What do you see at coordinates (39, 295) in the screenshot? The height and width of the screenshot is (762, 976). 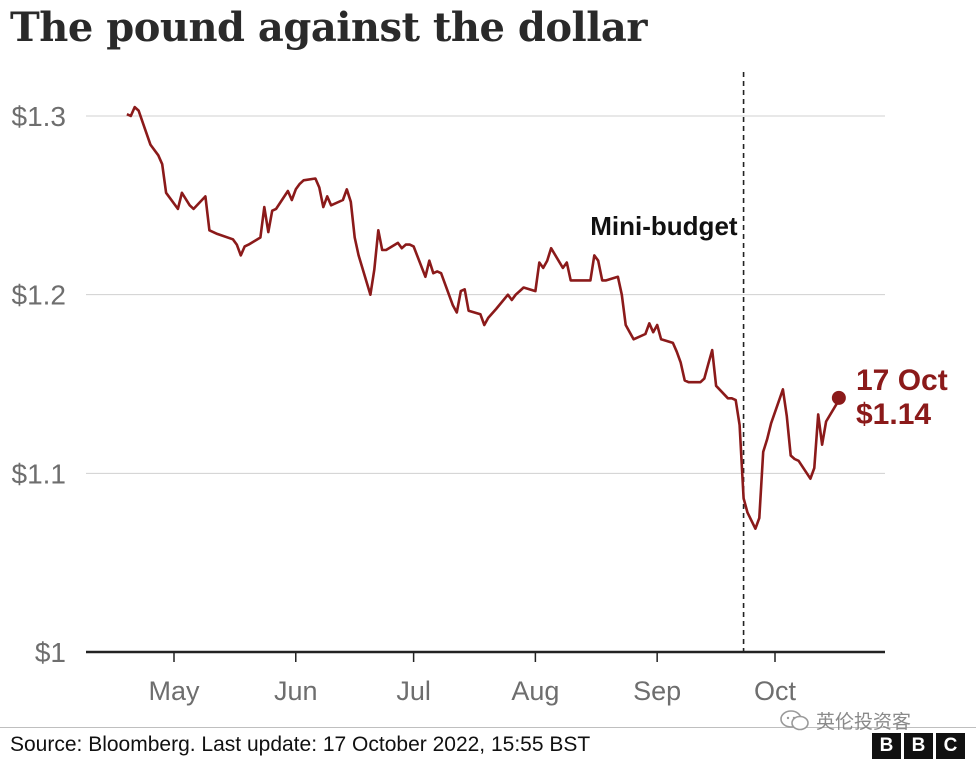 I see `y-tick-label: $1.2` at bounding box center [39, 295].